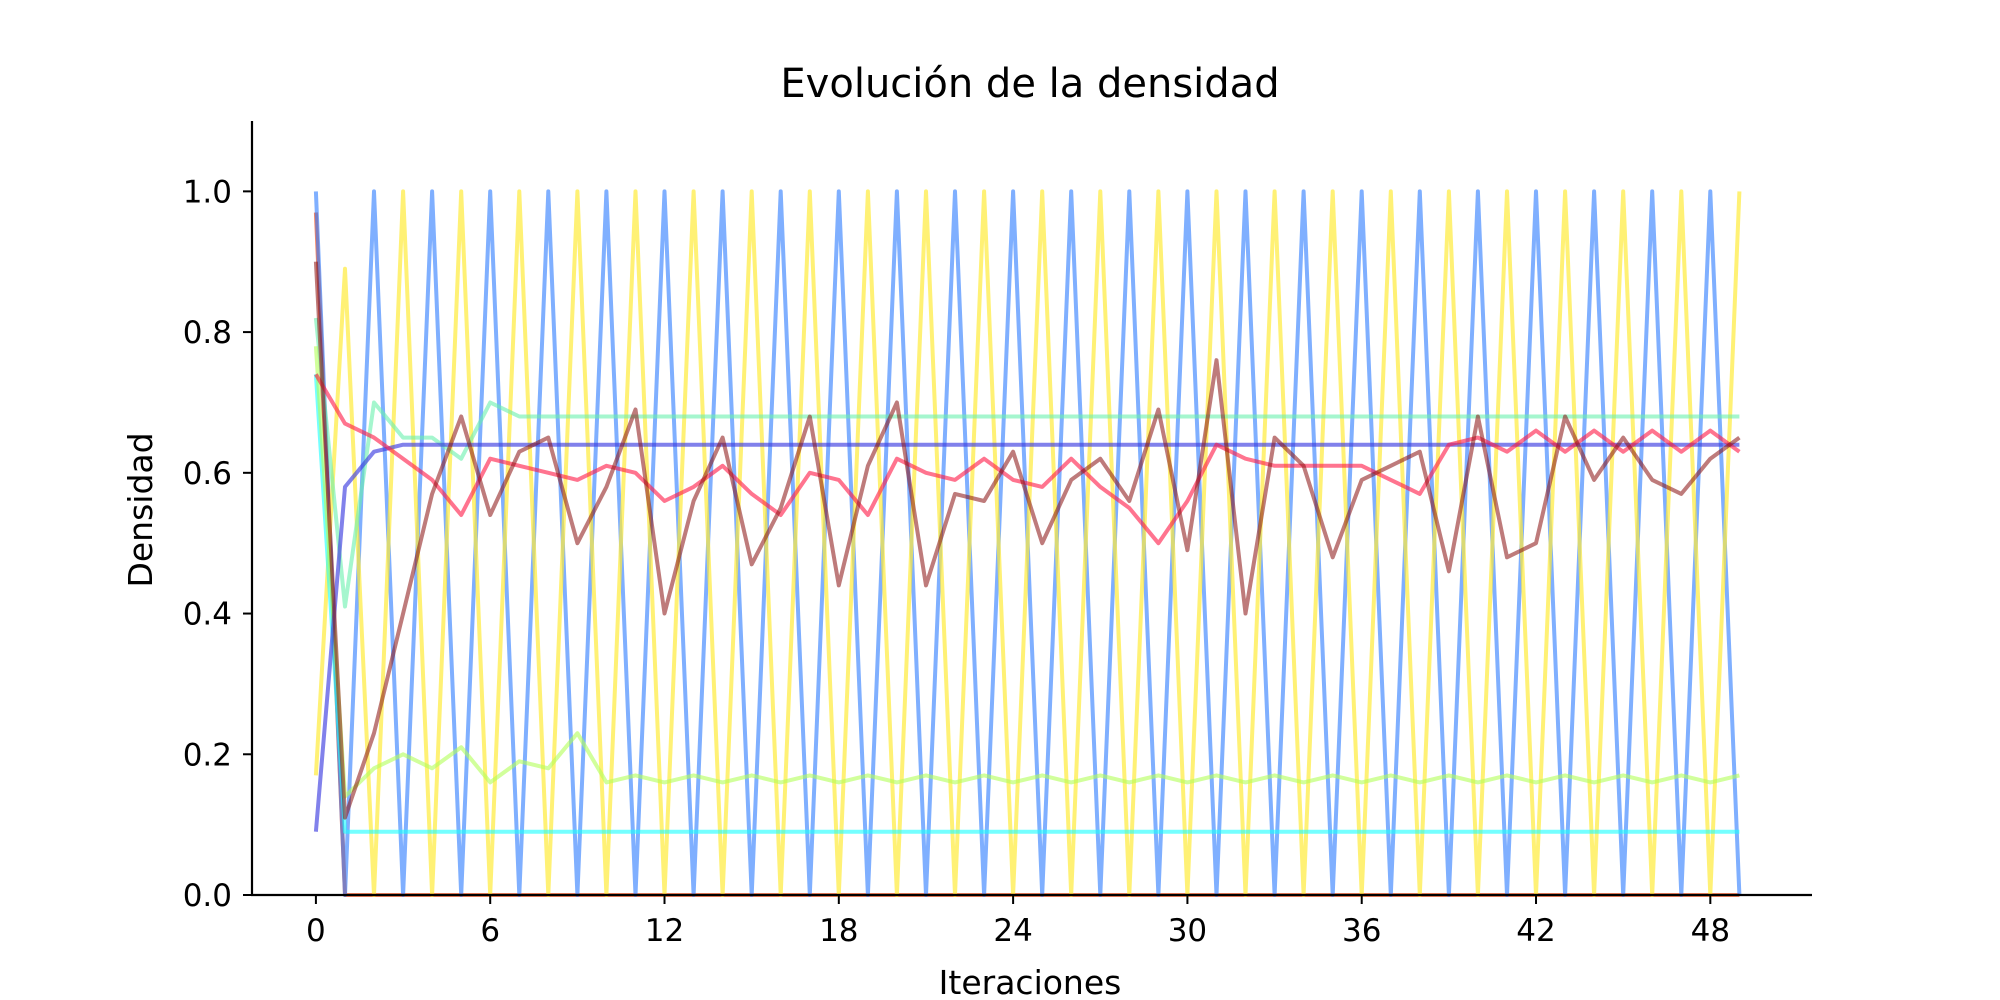  Describe the element at coordinates (140, 509) in the screenshot. I see `y-axis-label: Densidad` at that location.